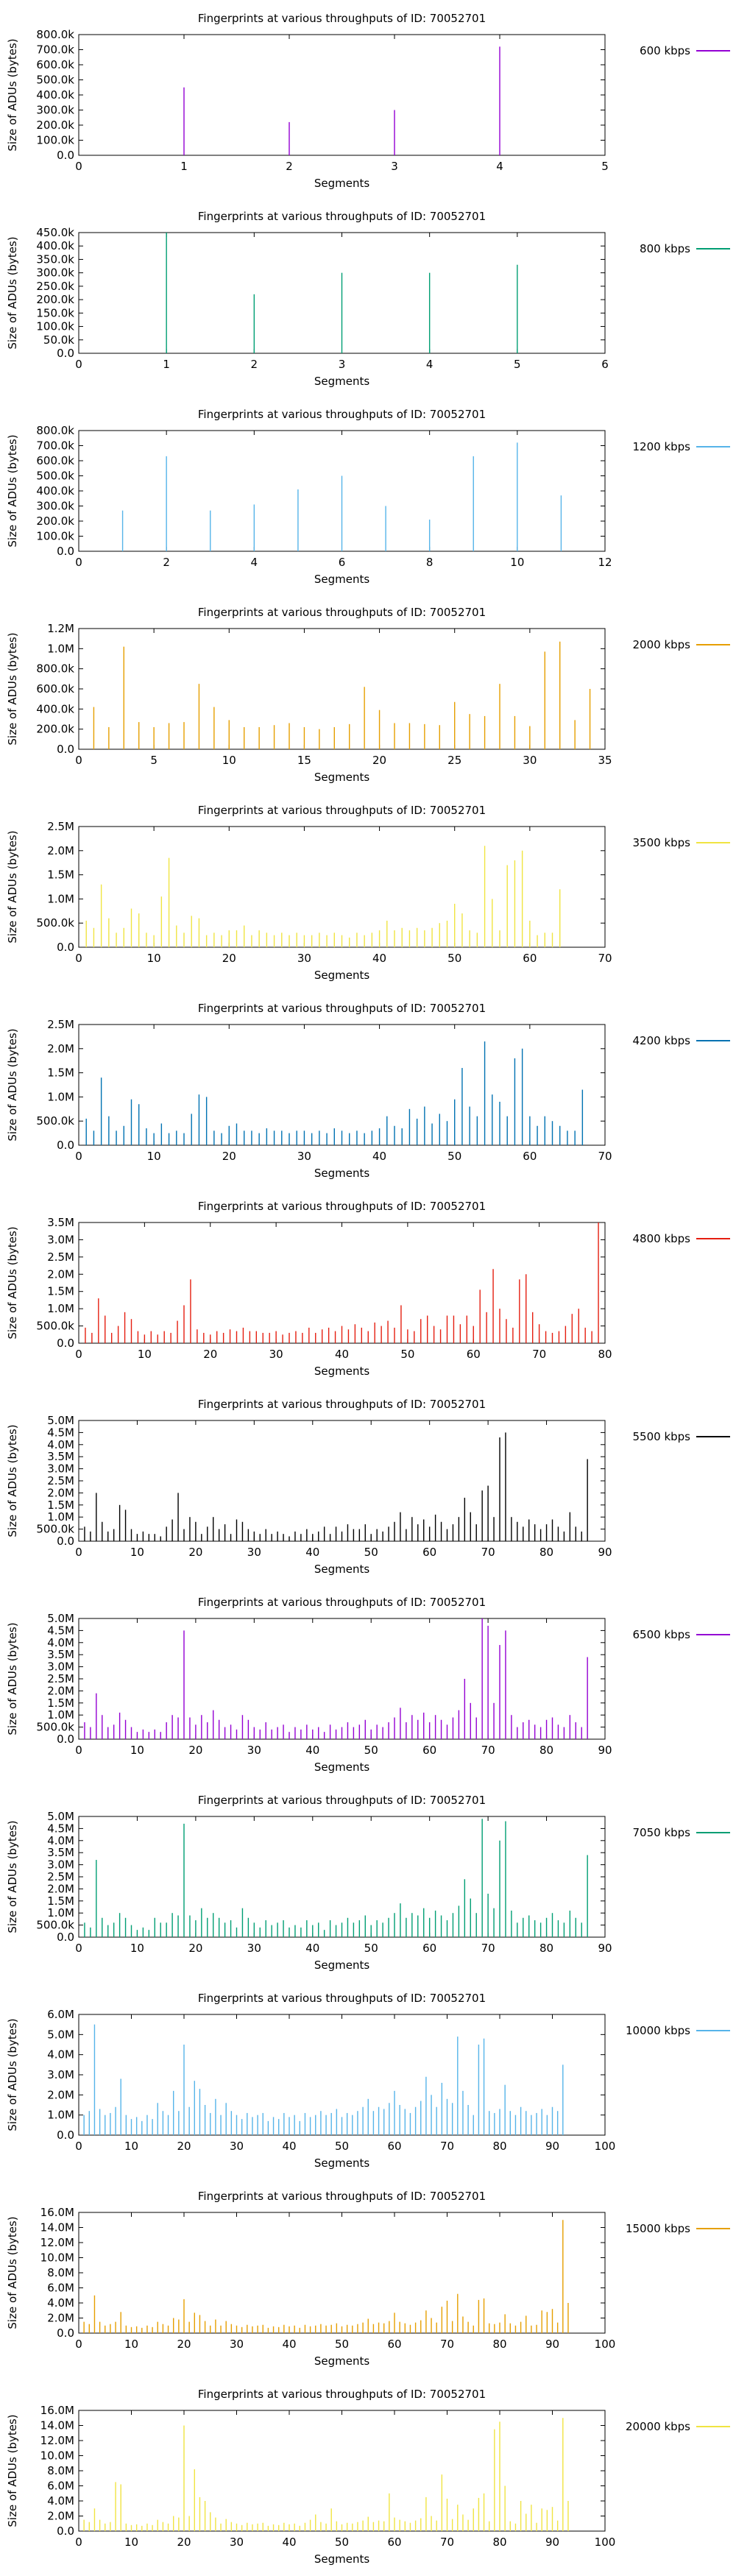 This screenshot has height=2576, width=736. Describe the element at coordinates (55, 233) in the screenshot. I see `y-tick-label: 450.0k` at that location.